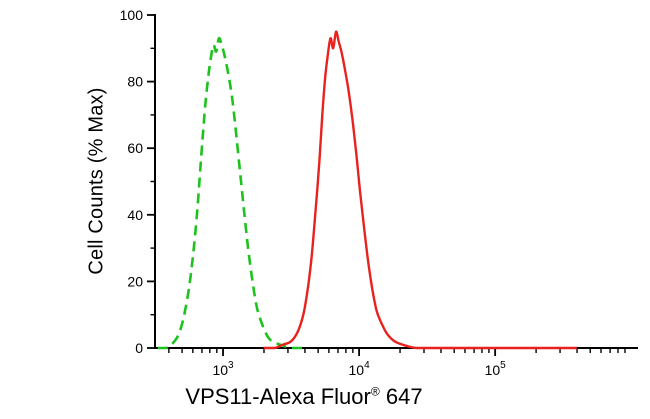  I want to click on x-tick-label: 10³, so click(223, 369).